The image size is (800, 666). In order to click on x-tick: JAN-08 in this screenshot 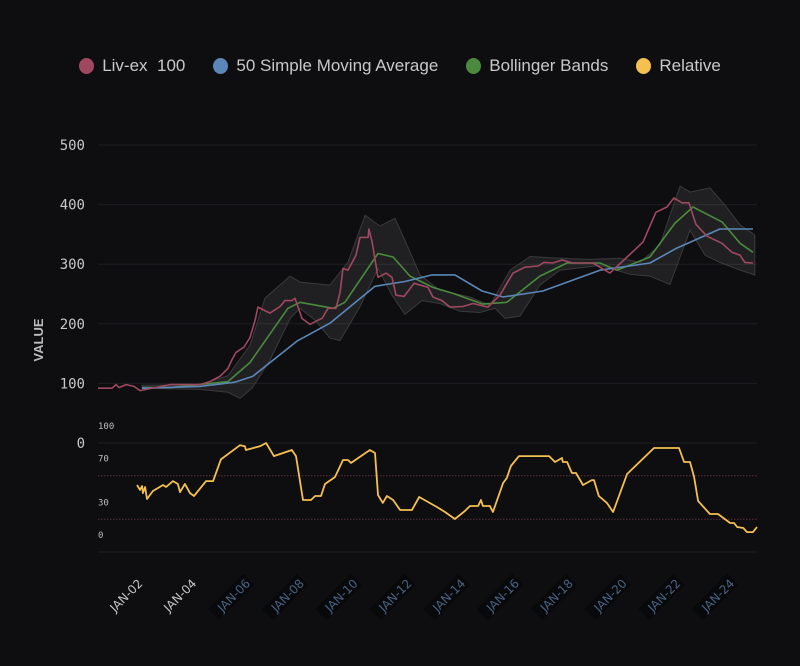, I will do `click(285, 597)`.